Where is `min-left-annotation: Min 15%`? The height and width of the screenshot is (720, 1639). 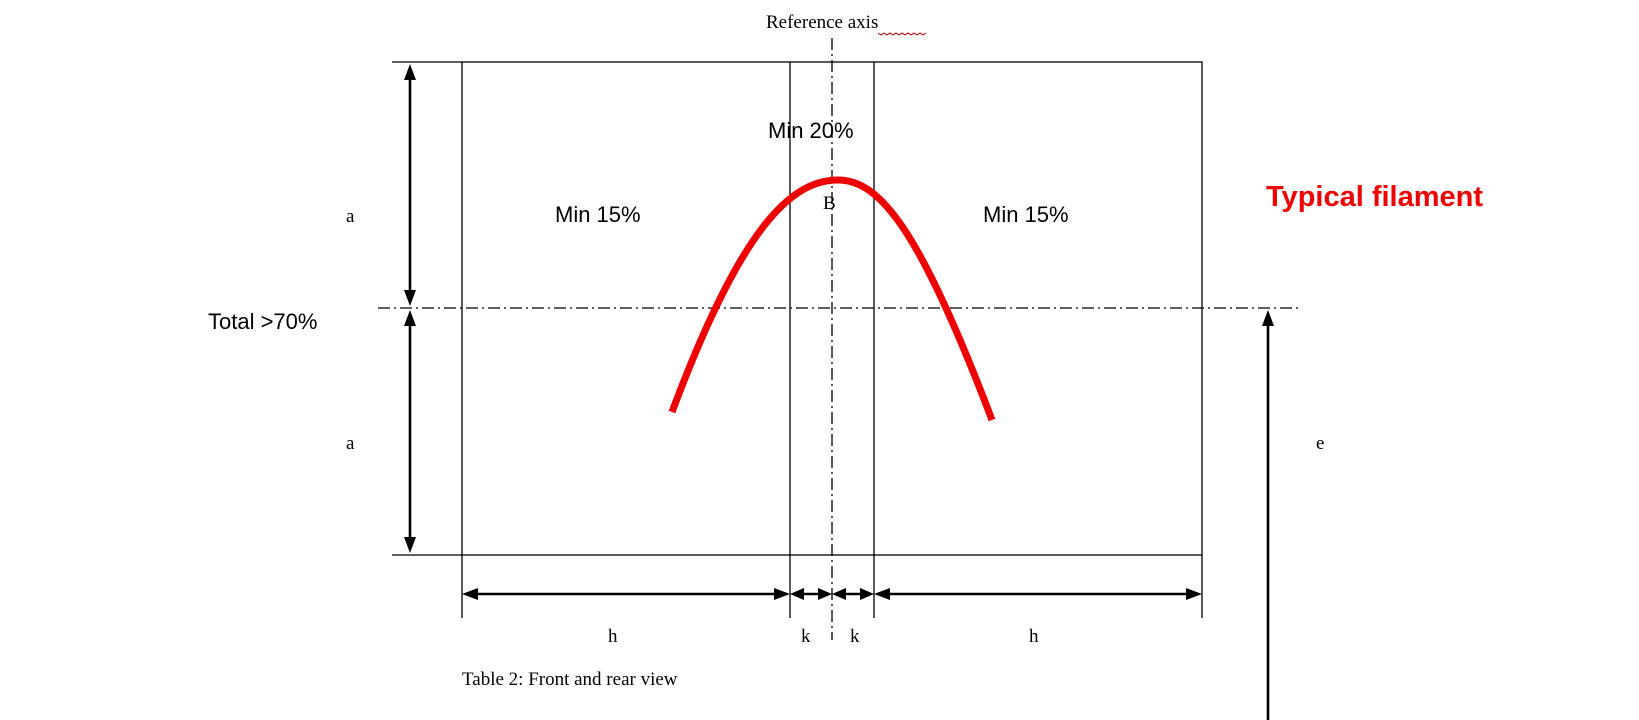 min-left-annotation: Min 15% is located at coordinates (598, 214).